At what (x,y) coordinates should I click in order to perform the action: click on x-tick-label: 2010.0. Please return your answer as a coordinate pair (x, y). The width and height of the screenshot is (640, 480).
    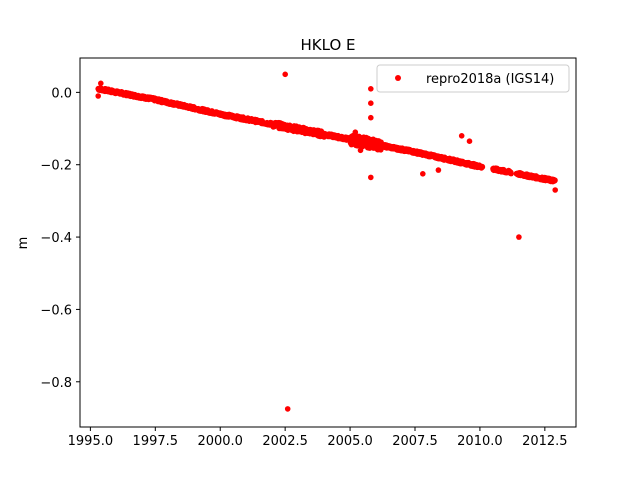
    Looking at the image, I should click on (480, 441).